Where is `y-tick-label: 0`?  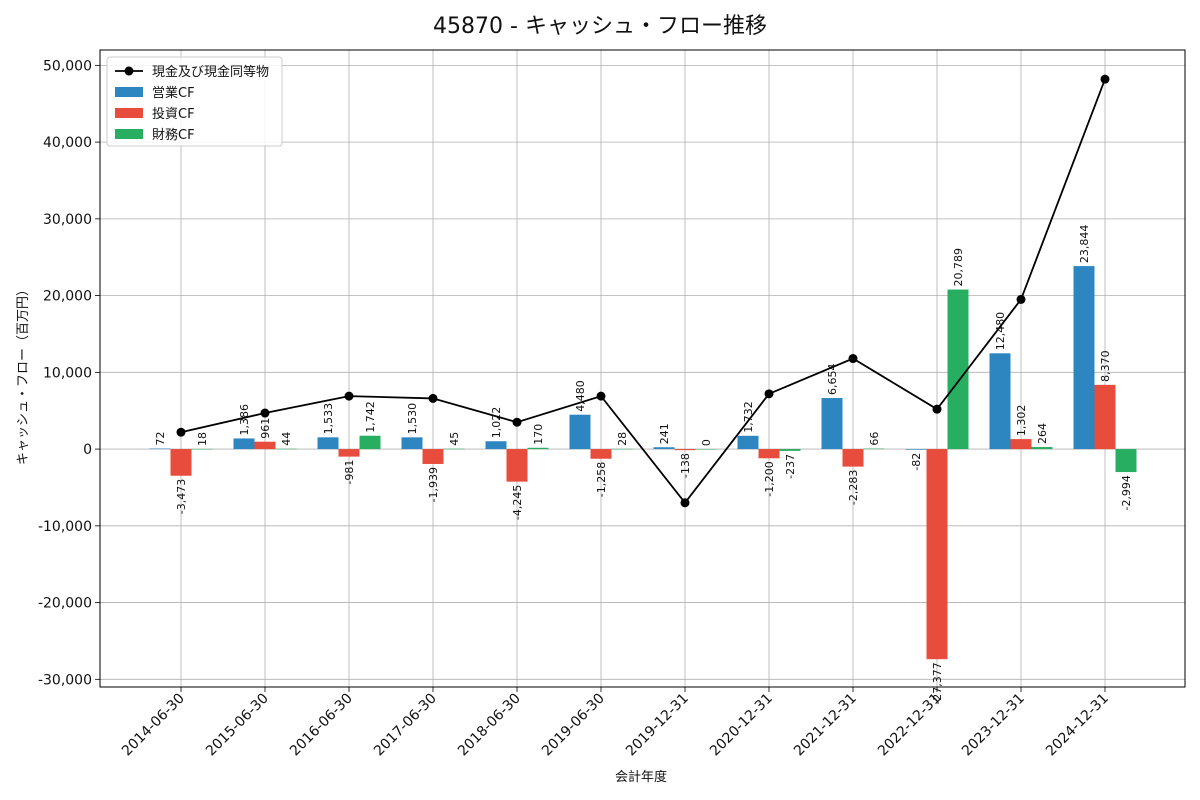
y-tick-label: 0 is located at coordinates (87, 450).